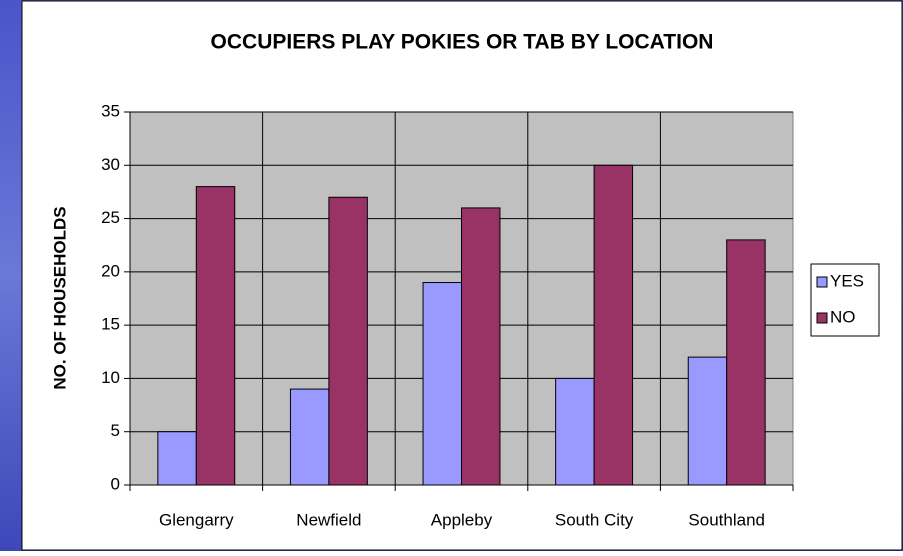 The image size is (903, 556). What do you see at coordinates (110, 377) in the screenshot?
I see `y-tick-label: 10` at bounding box center [110, 377].